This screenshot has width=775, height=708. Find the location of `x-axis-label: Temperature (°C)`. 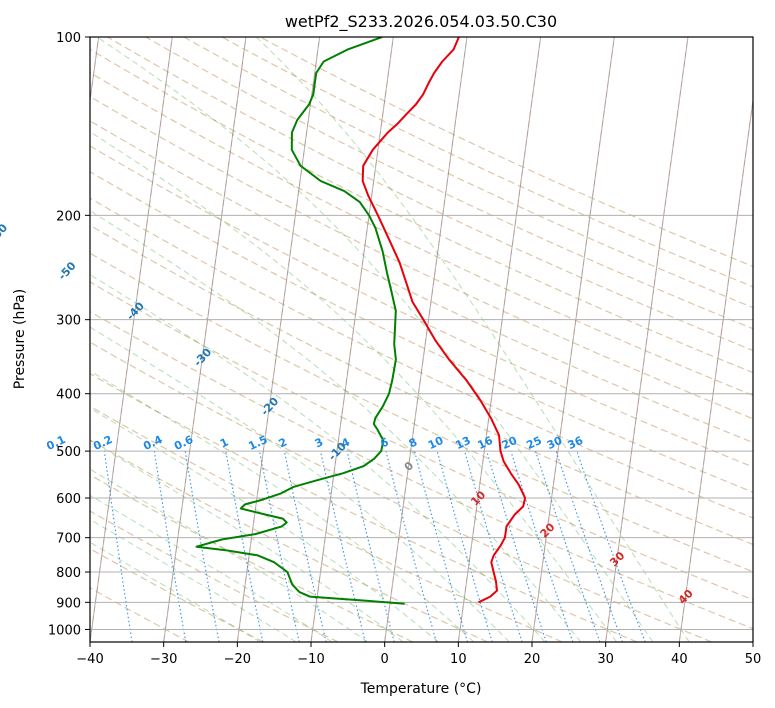

x-axis-label: Temperature (°C) is located at coordinates (421, 689).